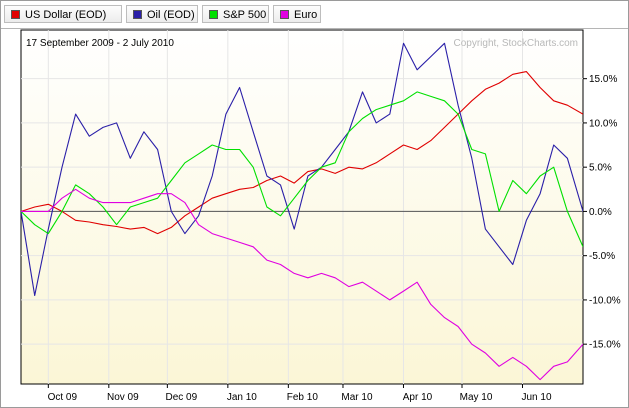  Describe the element at coordinates (245, 15) in the screenshot. I see `legend-label-sp500: S&P 500` at that location.